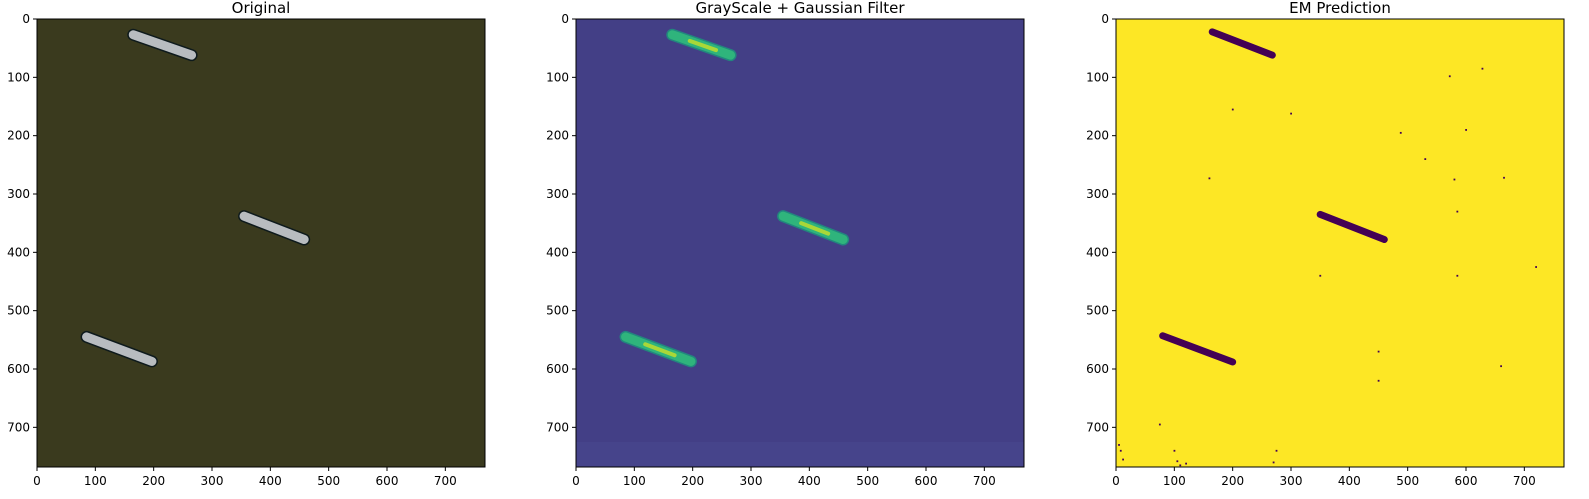 The image size is (1589, 499). I want to click on panel-title: Original, so click(261, 8).